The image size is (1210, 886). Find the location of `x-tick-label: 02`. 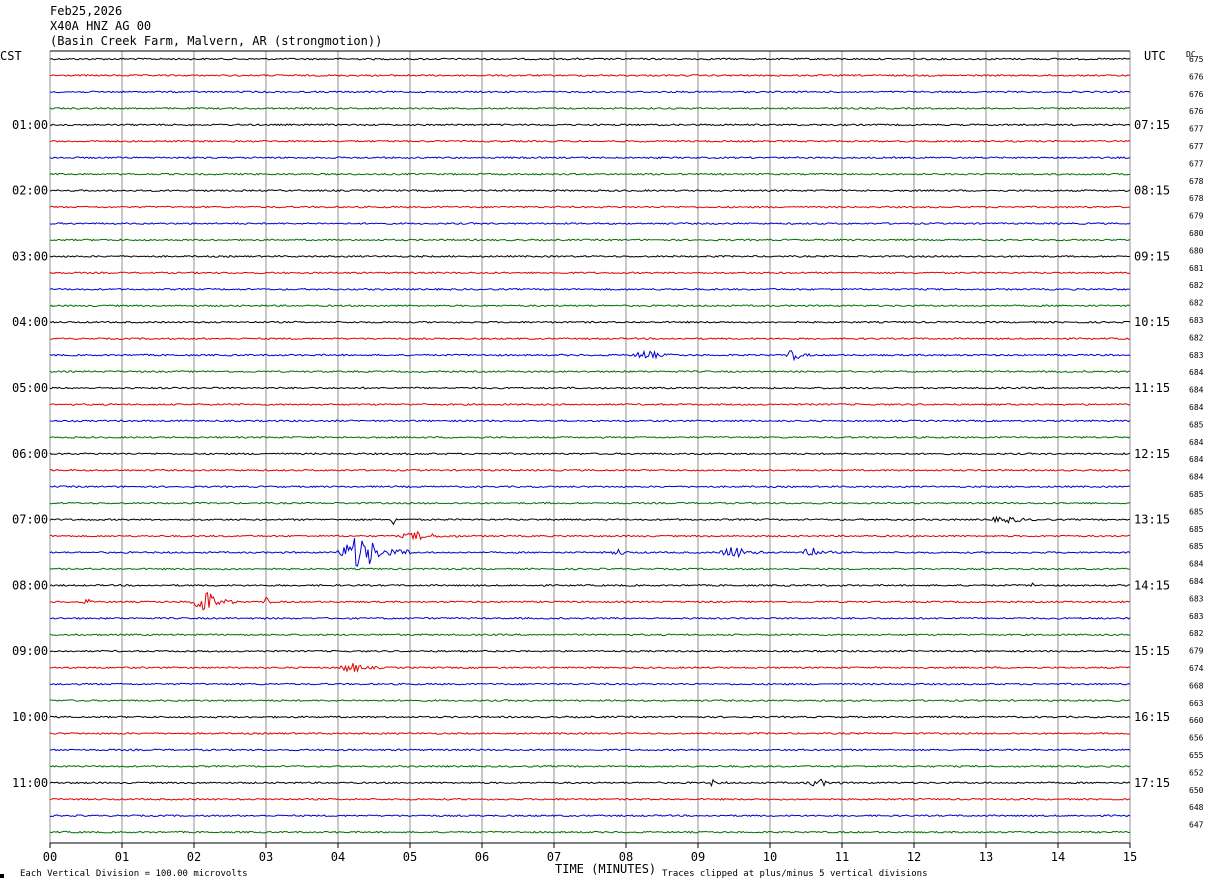

x-tick-label: 02 is located at coordinates (194, 857).